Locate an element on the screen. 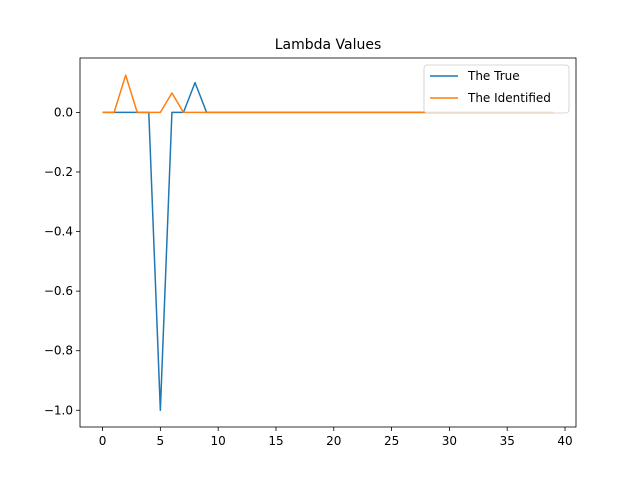 This screenshot has height=480, width=640. x-axis: 0 5 10 15 20 25 30 35 40 is located at coordinates (336, 437).